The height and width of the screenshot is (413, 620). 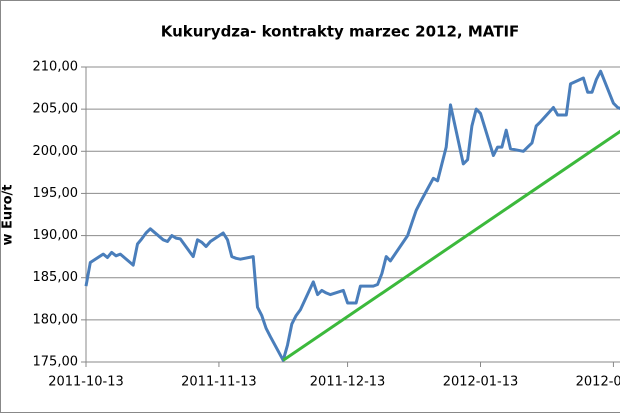 I want to click on y-tick-label: 190,00, so click(x=56, y=235).